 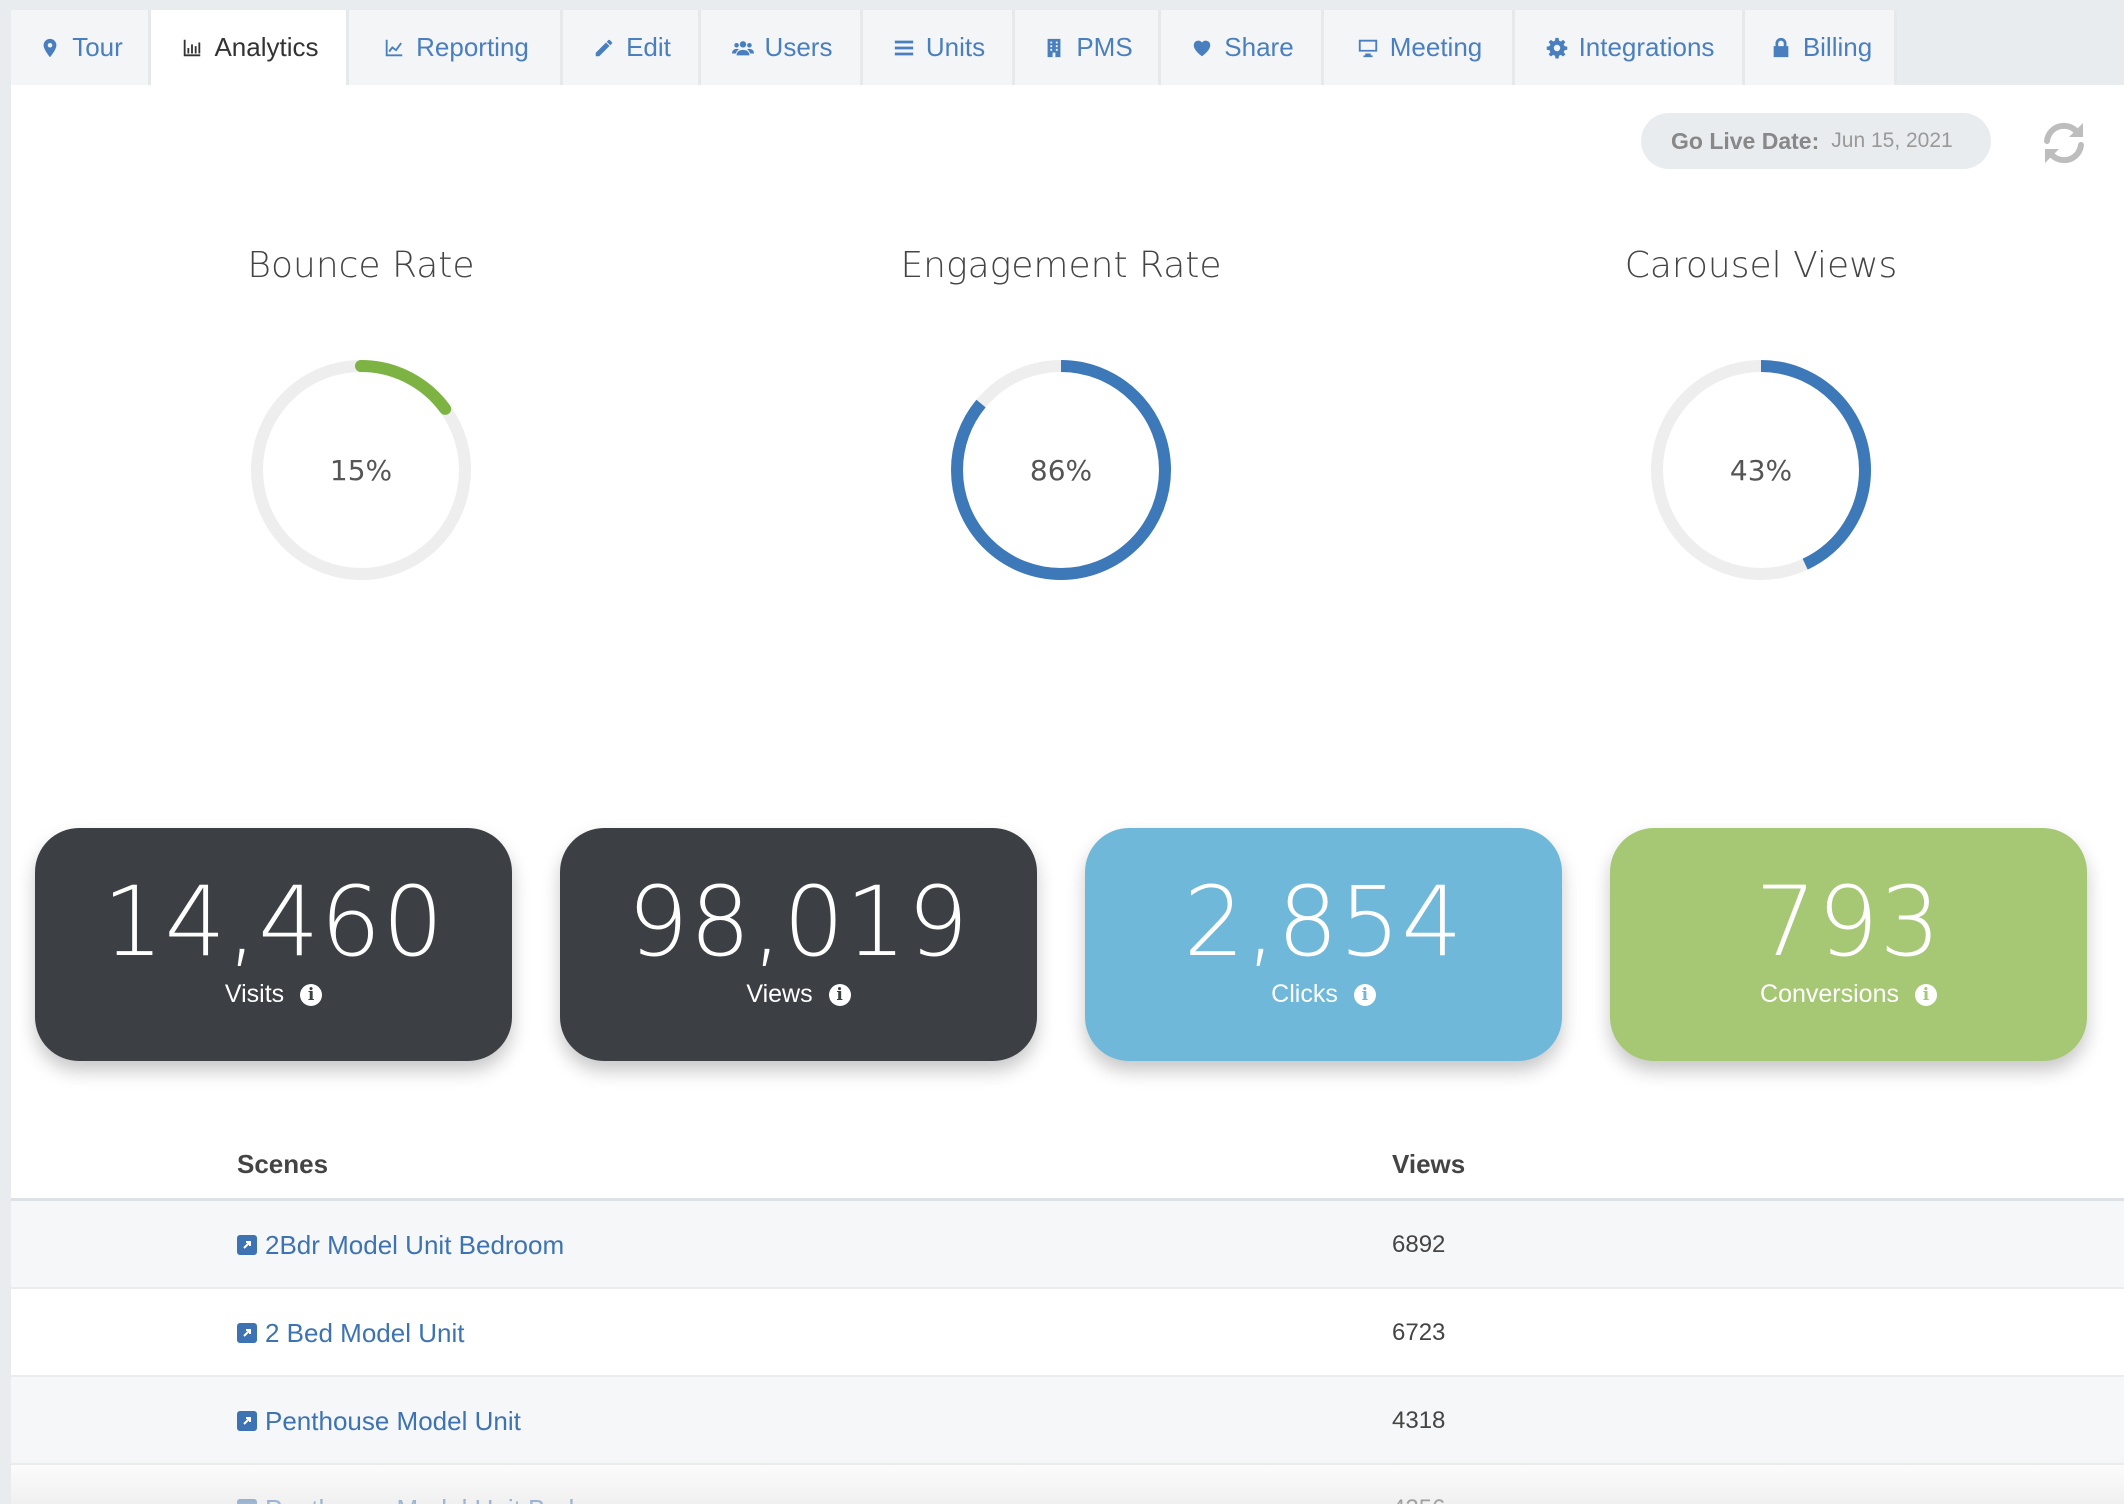 I want to click on tab-meeting: Meeting, so click(x=1419, y=47).